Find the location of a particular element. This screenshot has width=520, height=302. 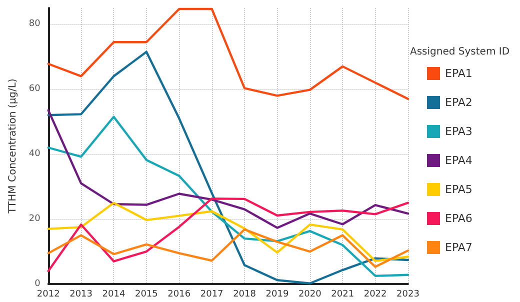

x-tick-label: 2017 is located at coordinates (212, 295).